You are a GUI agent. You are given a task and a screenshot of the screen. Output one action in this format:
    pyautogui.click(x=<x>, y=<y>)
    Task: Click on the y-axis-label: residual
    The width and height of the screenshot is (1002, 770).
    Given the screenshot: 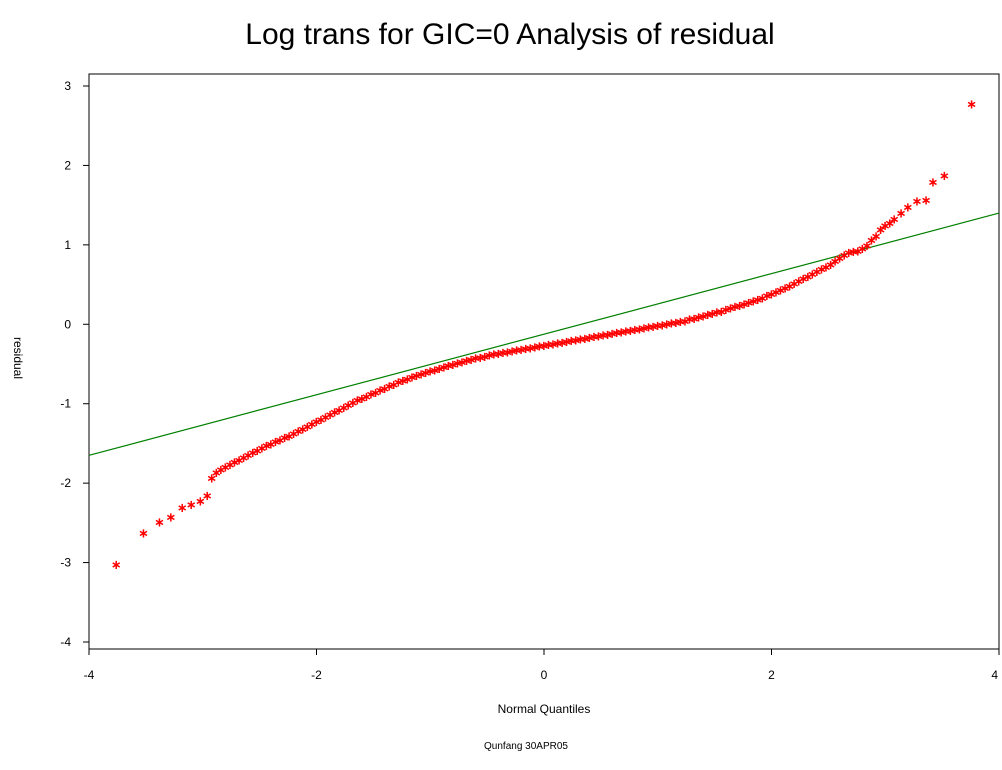 What is the action you would take?
    pyautogui.click(x=18, y=358)
    